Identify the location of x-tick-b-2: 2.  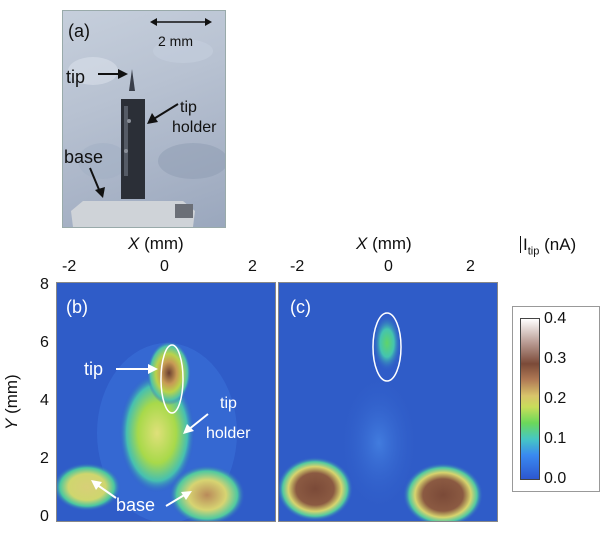
(252, 266).